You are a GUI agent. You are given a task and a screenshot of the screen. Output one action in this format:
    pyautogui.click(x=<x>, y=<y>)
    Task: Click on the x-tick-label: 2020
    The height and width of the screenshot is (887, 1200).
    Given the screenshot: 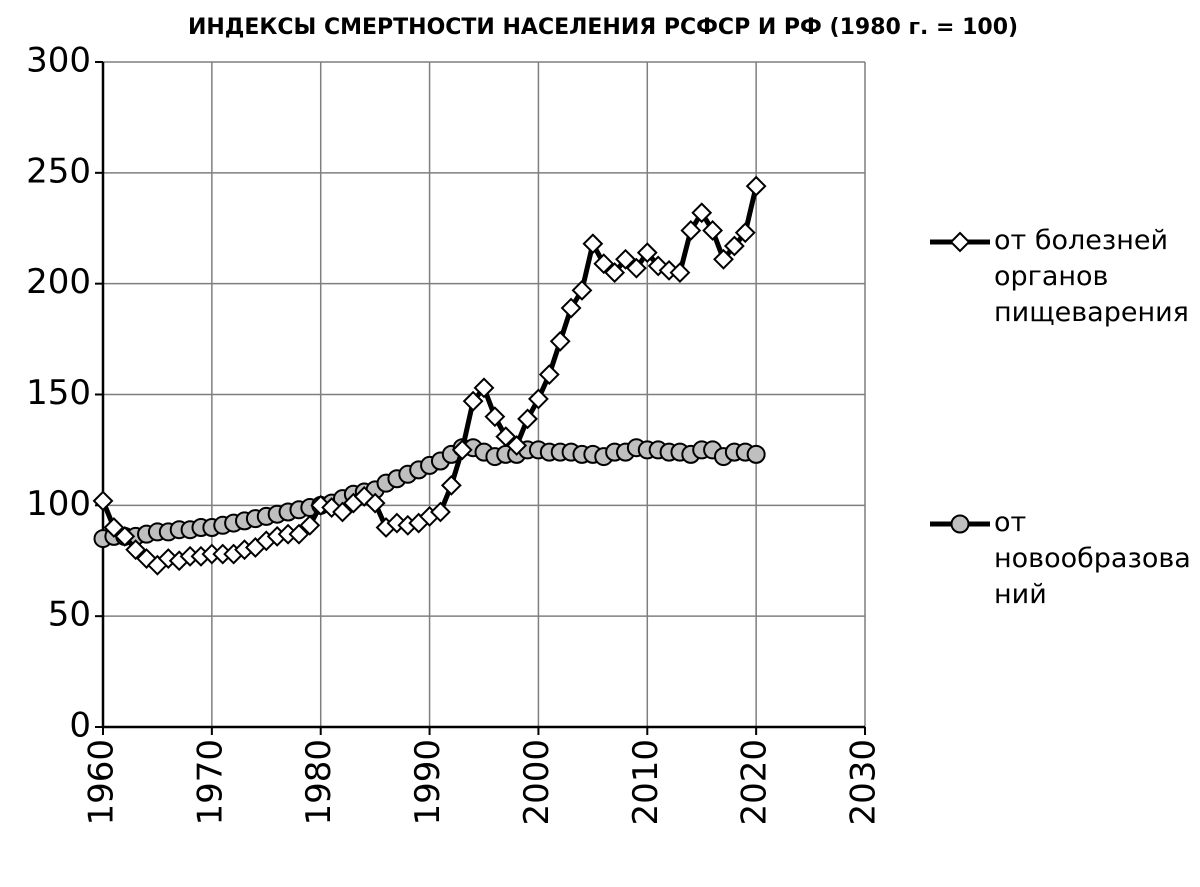 What is the action you would take?
    pyautogui.click(x=755, y=782)
    